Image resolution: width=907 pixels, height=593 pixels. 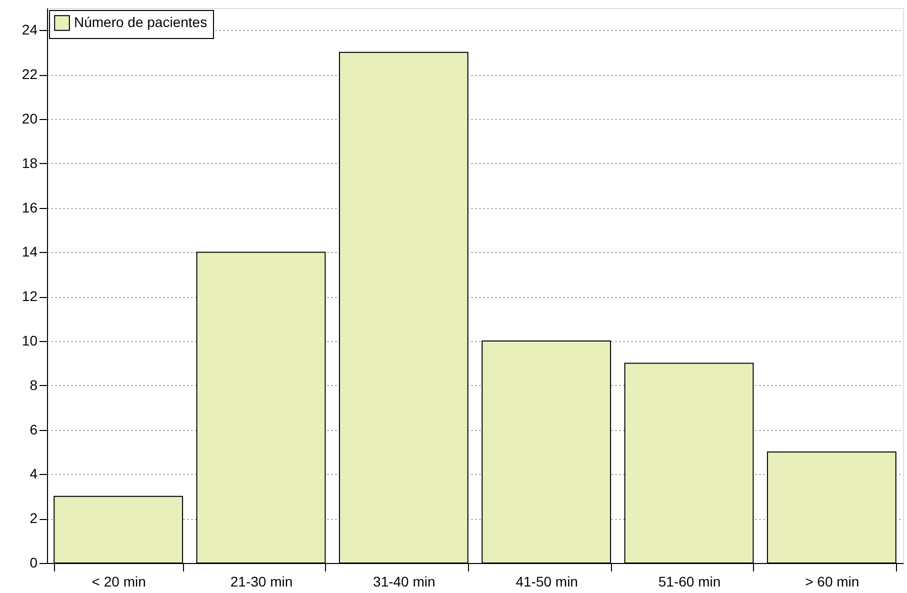 I want to click on x-tick-label: 31-40 min, so click(x=404, y=582).